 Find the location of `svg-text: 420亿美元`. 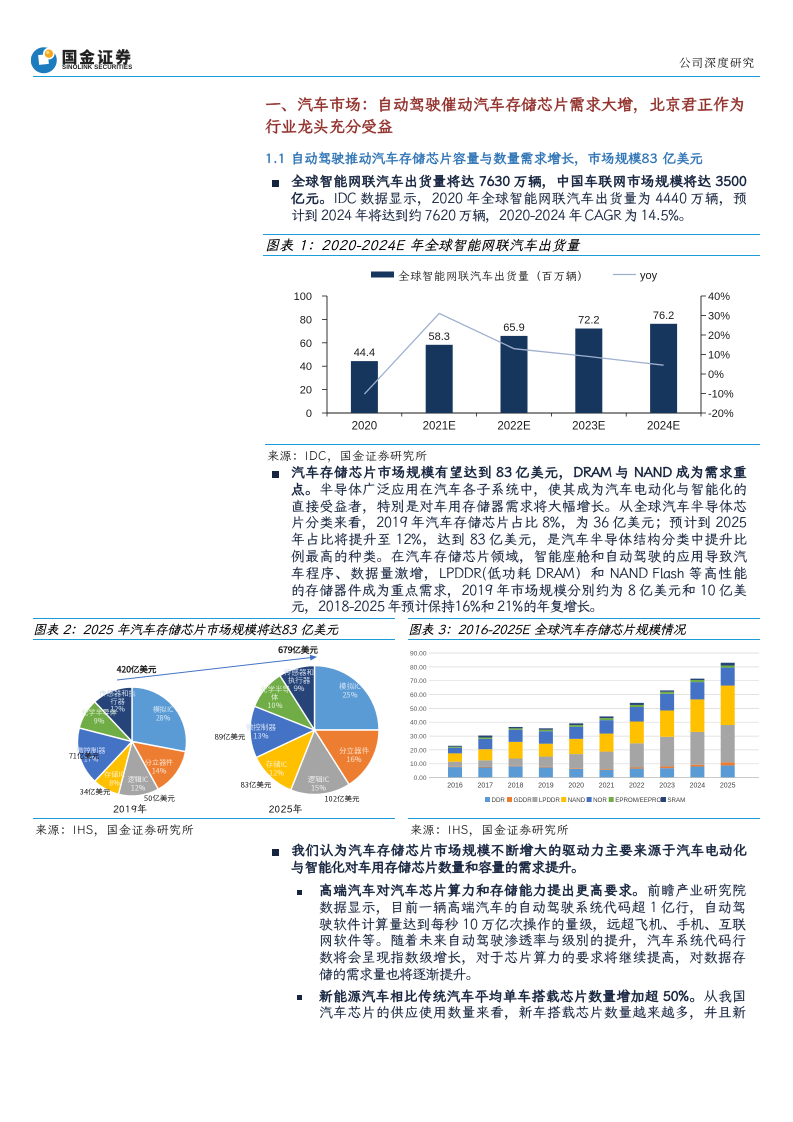

svg-text: 420亿美元 is located at coordinates (137, 670).